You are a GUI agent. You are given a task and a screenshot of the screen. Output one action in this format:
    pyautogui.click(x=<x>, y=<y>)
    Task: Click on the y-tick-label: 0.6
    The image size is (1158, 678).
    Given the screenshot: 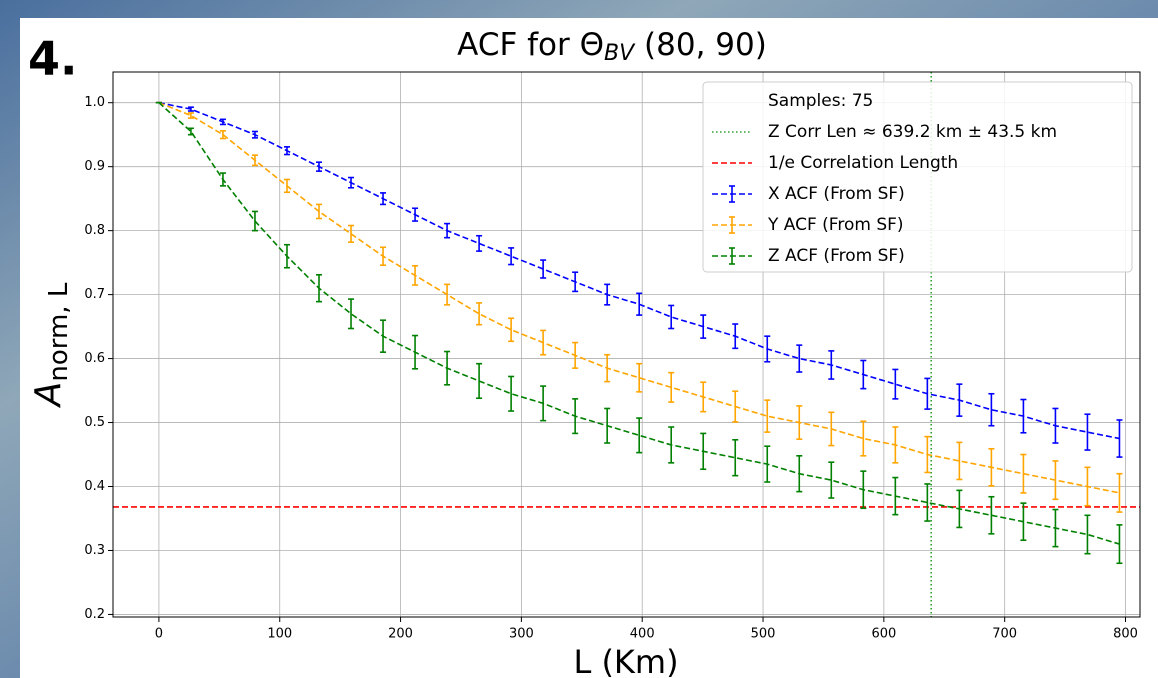 What is the action you would take?
    pyautogui.click(x=94, y=358)
    